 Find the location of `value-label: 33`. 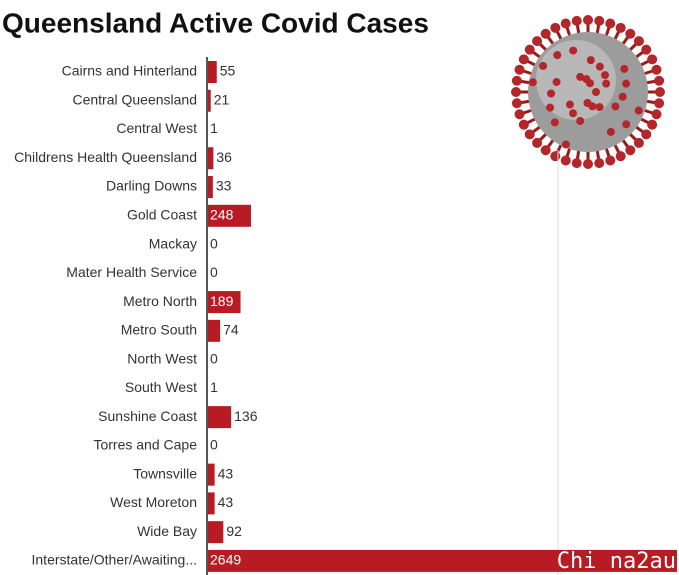

value-label: 33 is located at coordinates (224, 186).